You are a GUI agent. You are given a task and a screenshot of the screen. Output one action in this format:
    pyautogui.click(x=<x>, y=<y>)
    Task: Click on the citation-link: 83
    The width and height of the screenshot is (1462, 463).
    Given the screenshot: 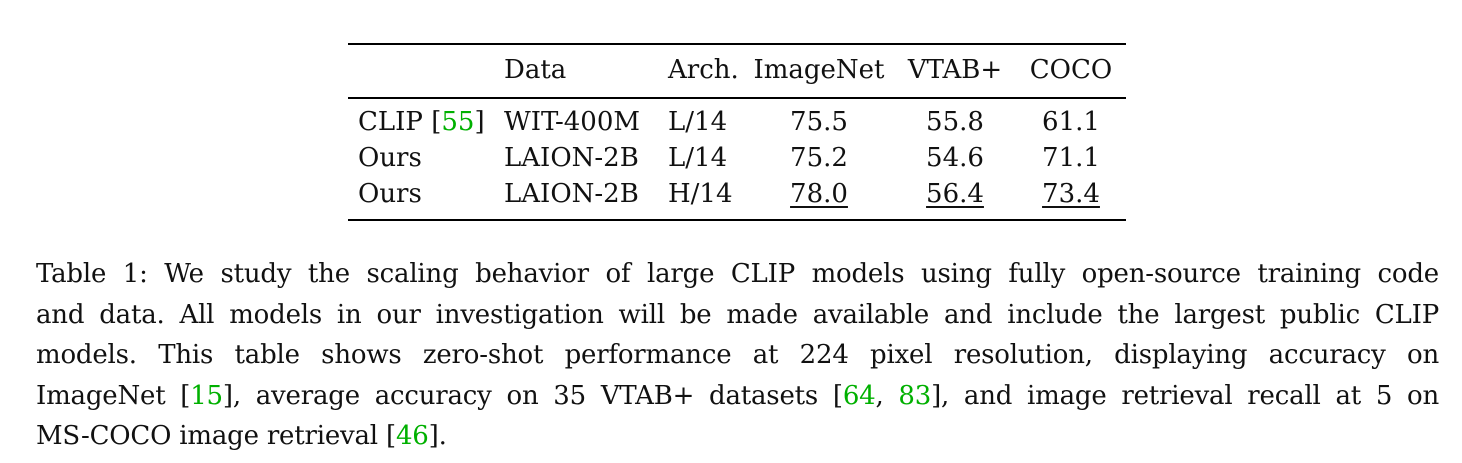 What is the action you would take?
    pyautogui.click(x=915, y=395)
    